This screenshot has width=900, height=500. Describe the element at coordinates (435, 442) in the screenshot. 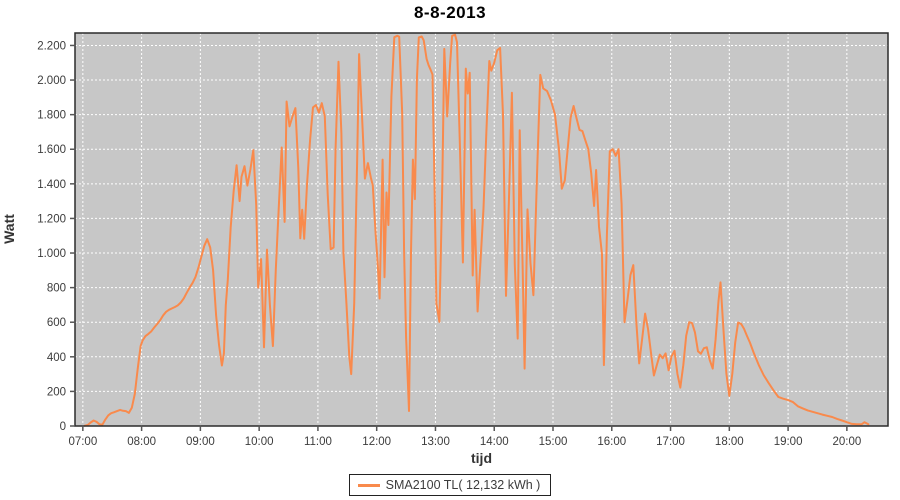

I see `x-tick-label: 13:00` at that location.